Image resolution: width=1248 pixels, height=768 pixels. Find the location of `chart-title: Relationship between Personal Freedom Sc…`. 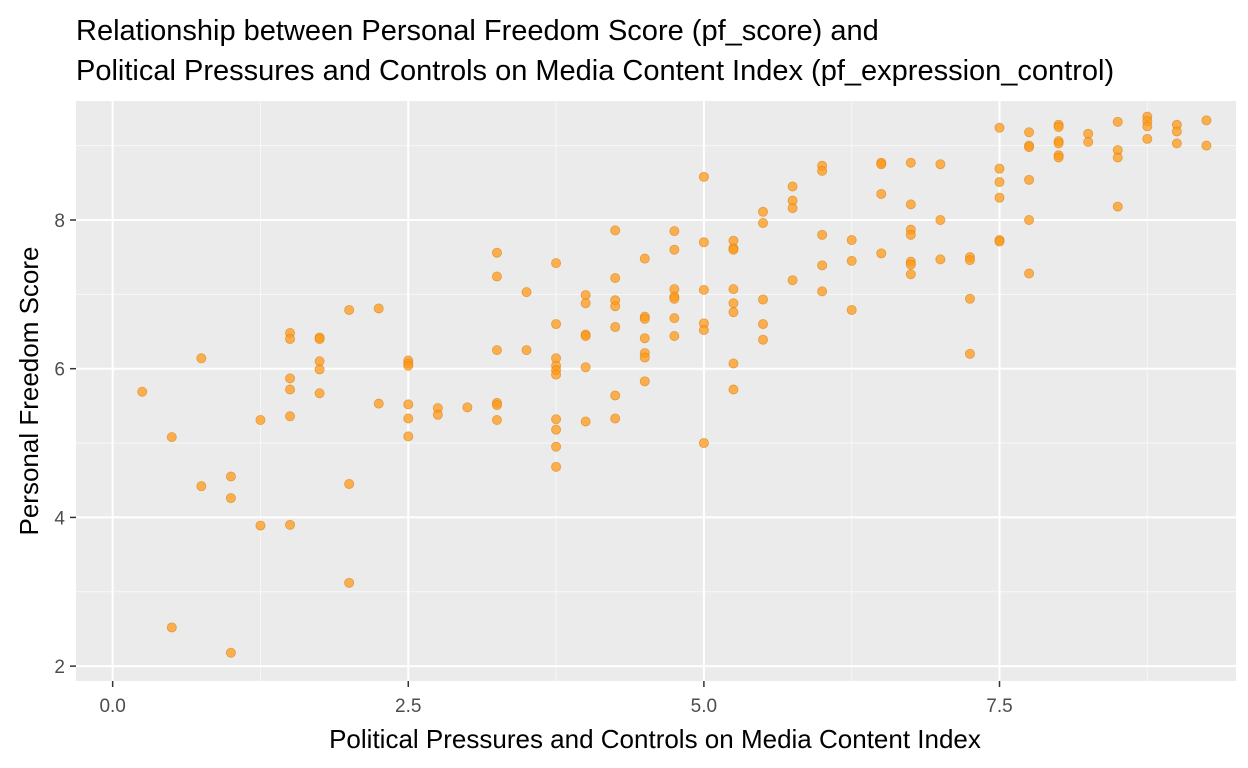

chart-title: Relationship between Personal Freedom Sc… is located at coordinates (477, 31).